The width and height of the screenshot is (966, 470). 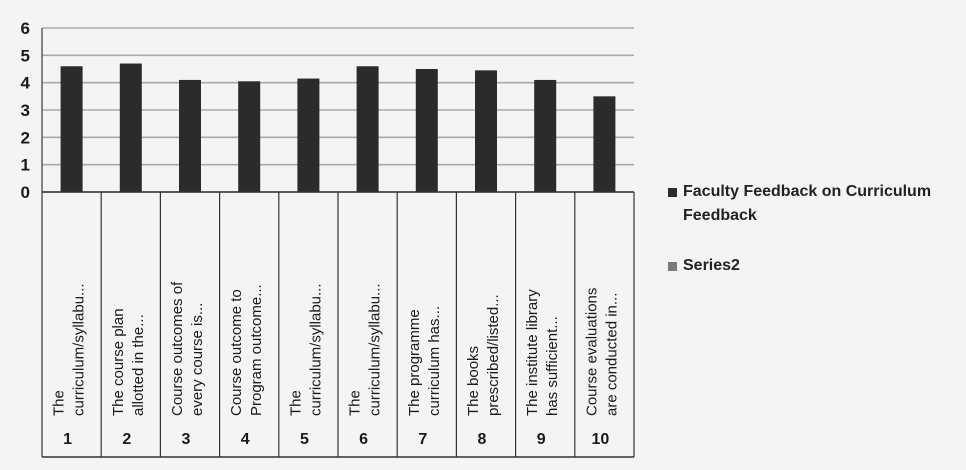 What do you see at coordinates (236, 352) in the screenshot?
I see `category-label-line1: Course outcome to` at bounding box center [236, 352].